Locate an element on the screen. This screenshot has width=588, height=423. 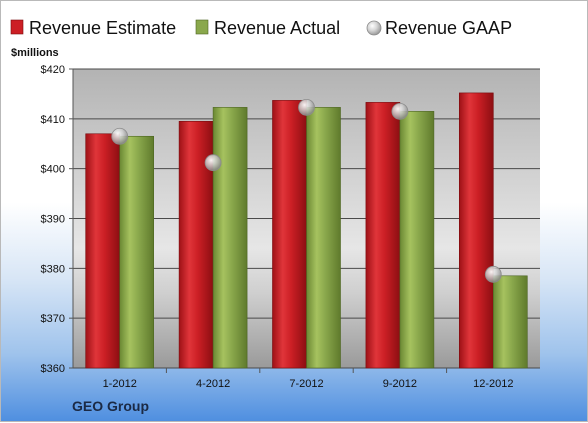
y-tick-label: $390 is located at coordinates (53, 220).